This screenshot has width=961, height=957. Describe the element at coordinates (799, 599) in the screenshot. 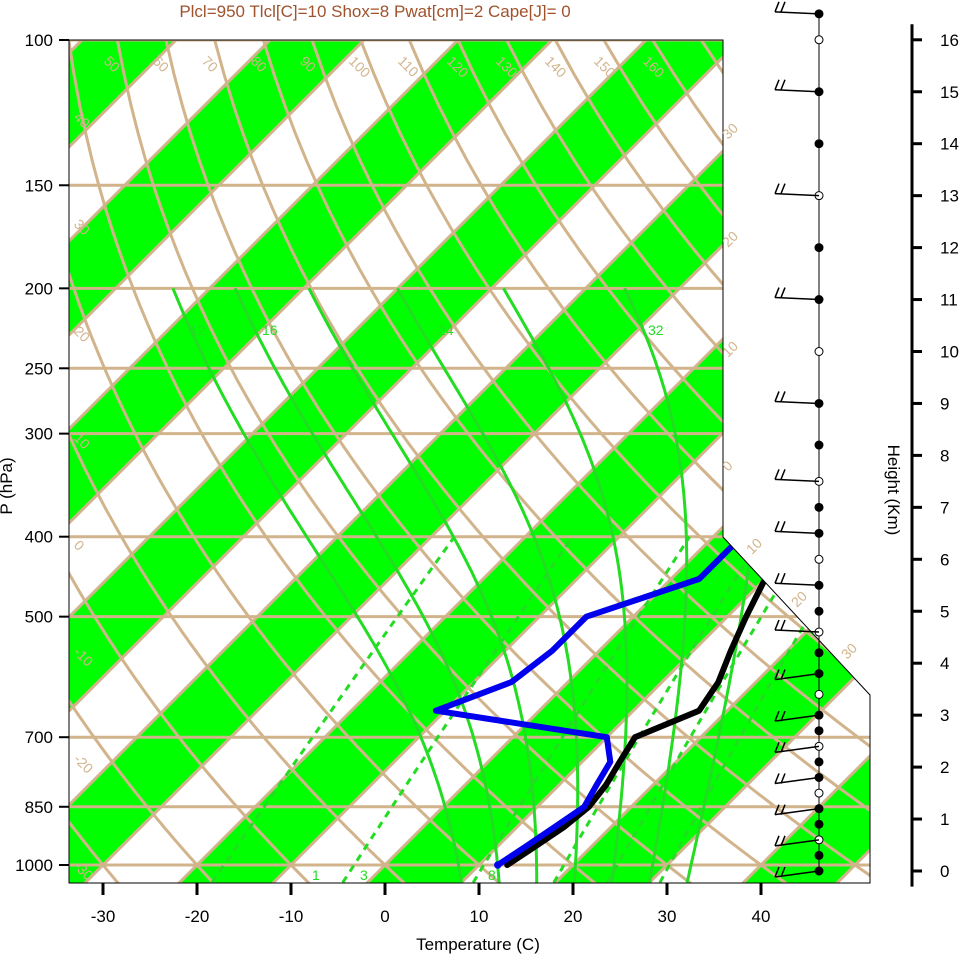

I see `isotherm-label-right: 20` at that location.